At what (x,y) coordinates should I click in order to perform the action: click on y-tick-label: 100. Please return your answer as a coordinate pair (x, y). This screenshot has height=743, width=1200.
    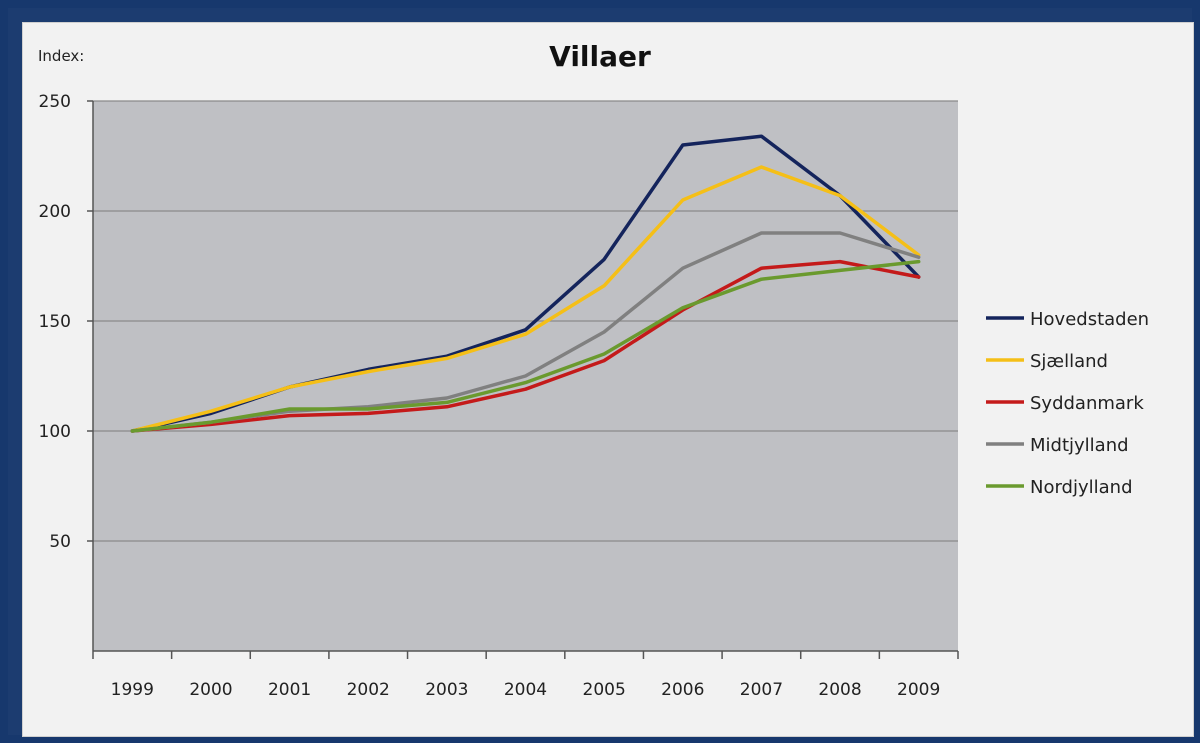
    Looking at the image, I should click on (55, 432).